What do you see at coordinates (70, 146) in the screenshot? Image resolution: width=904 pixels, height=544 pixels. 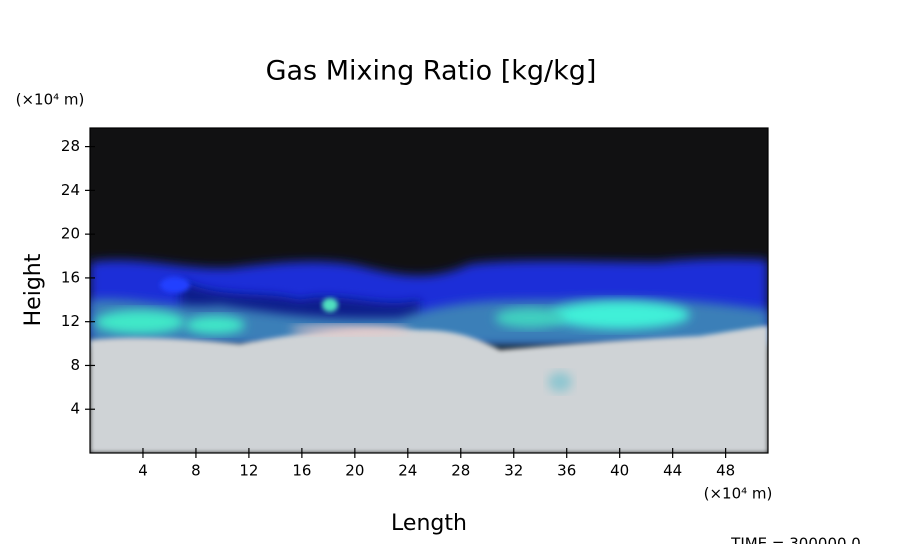 I see `y-tick-label: 28` at bounding box center [70, 146].